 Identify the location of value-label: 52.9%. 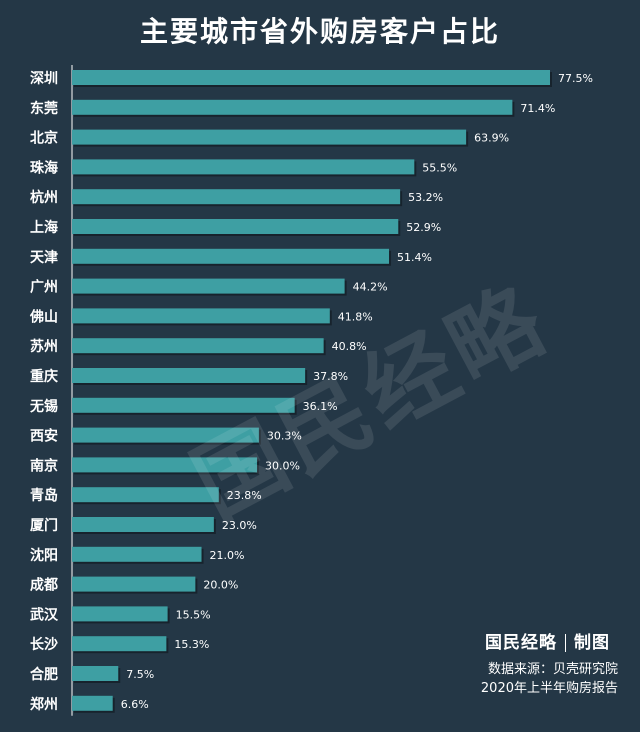
(423, 227).